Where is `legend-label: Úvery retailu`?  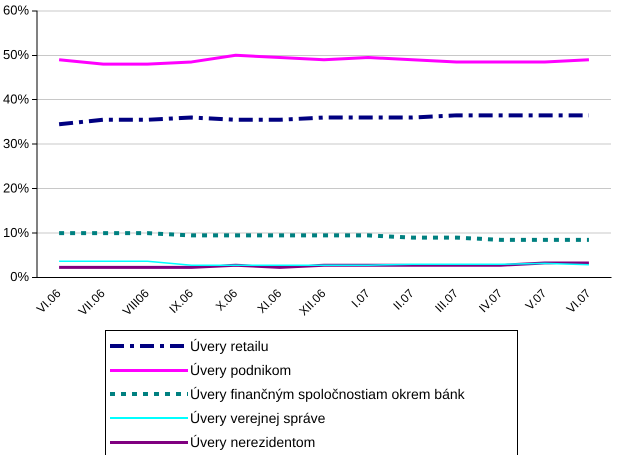 legend-label: Úvery retailu is located at coordinates (229, 346).